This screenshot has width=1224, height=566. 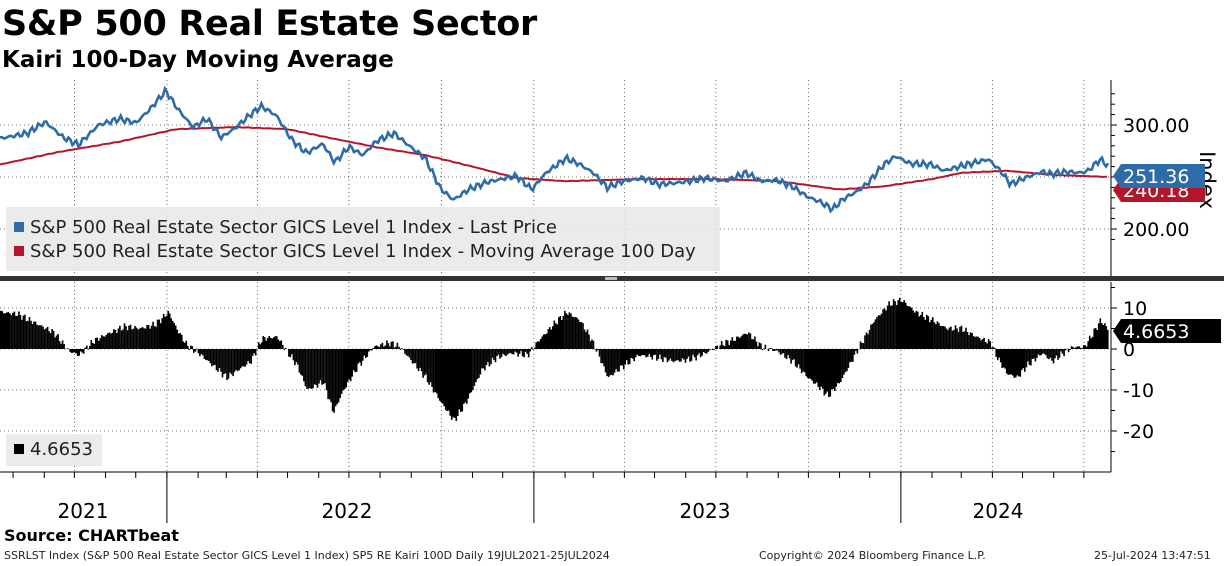 What do you see at coordinates (554, 158) in the screenshot?
I see `moving-average-line` at bounding box center [554, 158].